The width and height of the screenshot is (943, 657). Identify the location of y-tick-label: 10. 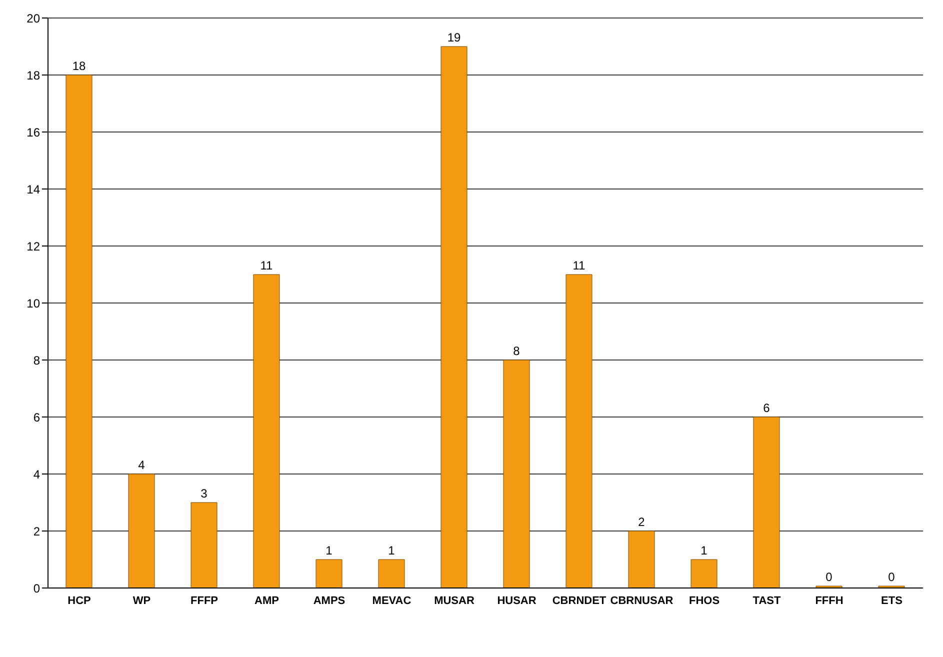
(33, 303).